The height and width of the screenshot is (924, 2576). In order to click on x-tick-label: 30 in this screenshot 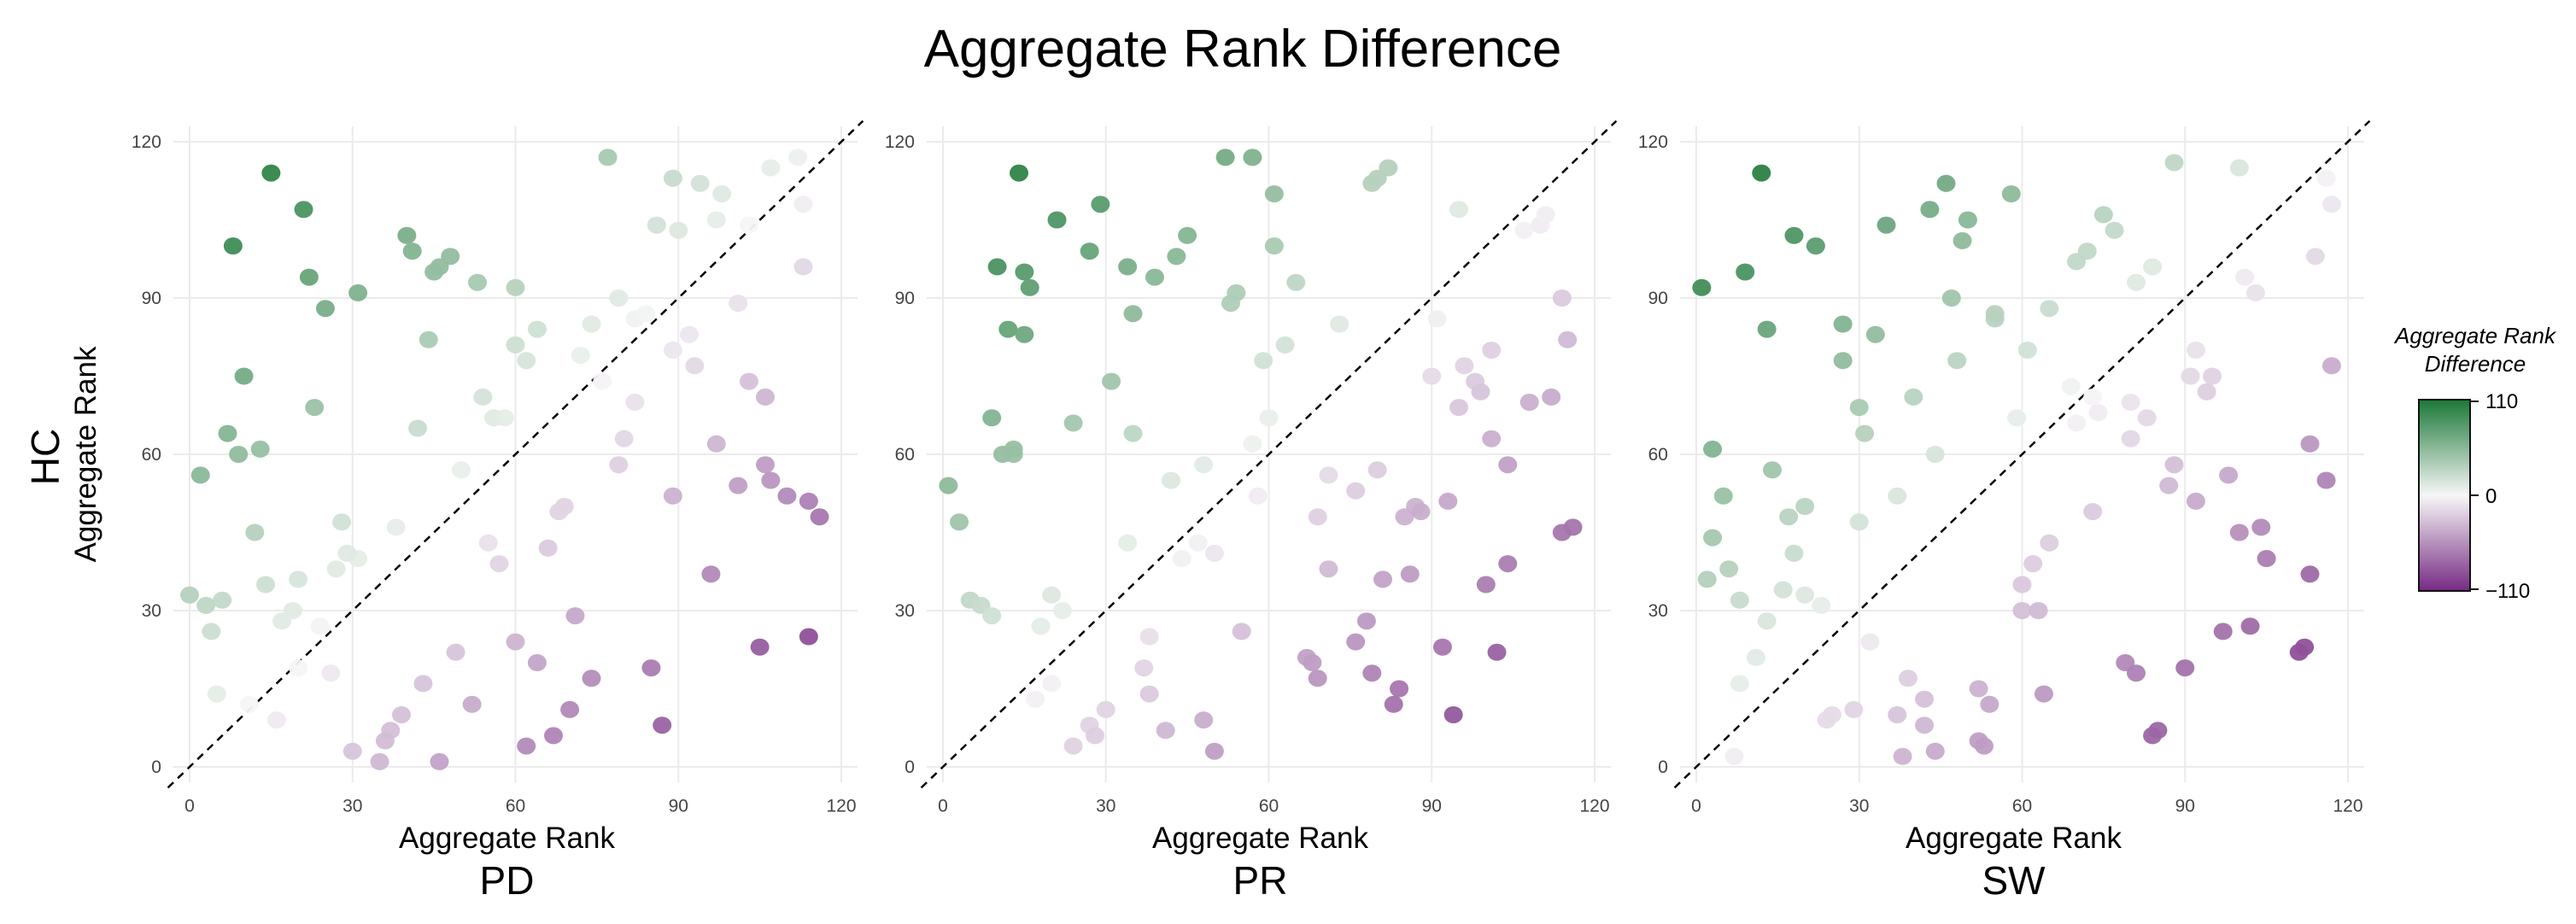, I will do `click(1105, 806)`.